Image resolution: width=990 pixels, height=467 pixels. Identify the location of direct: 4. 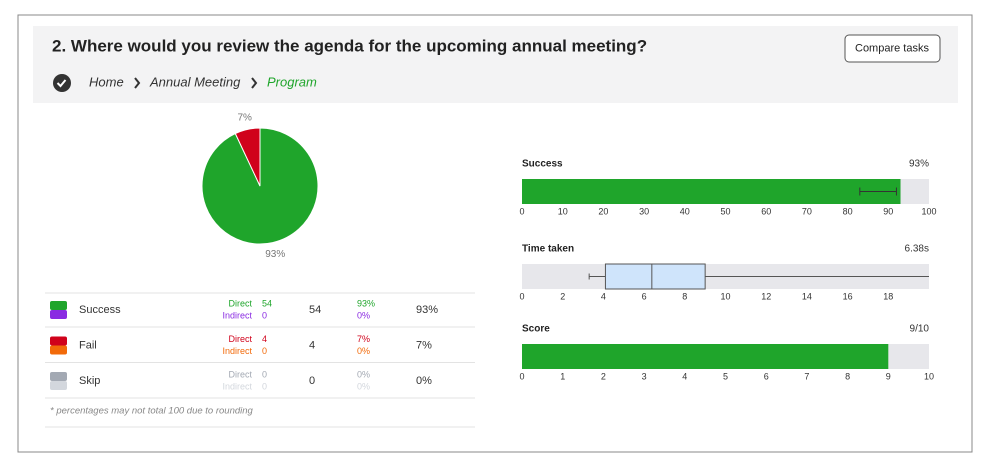
(264, 339).